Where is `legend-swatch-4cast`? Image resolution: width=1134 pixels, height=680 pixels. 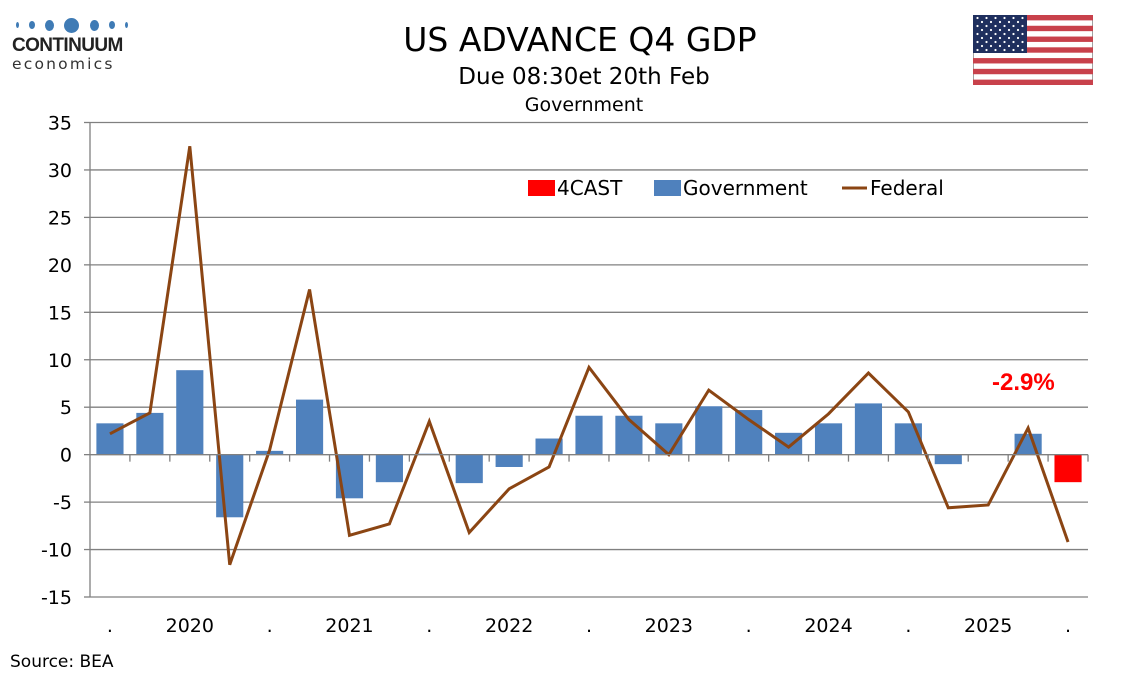
legend-swatch-4cast is located at coordinates (541, 188).